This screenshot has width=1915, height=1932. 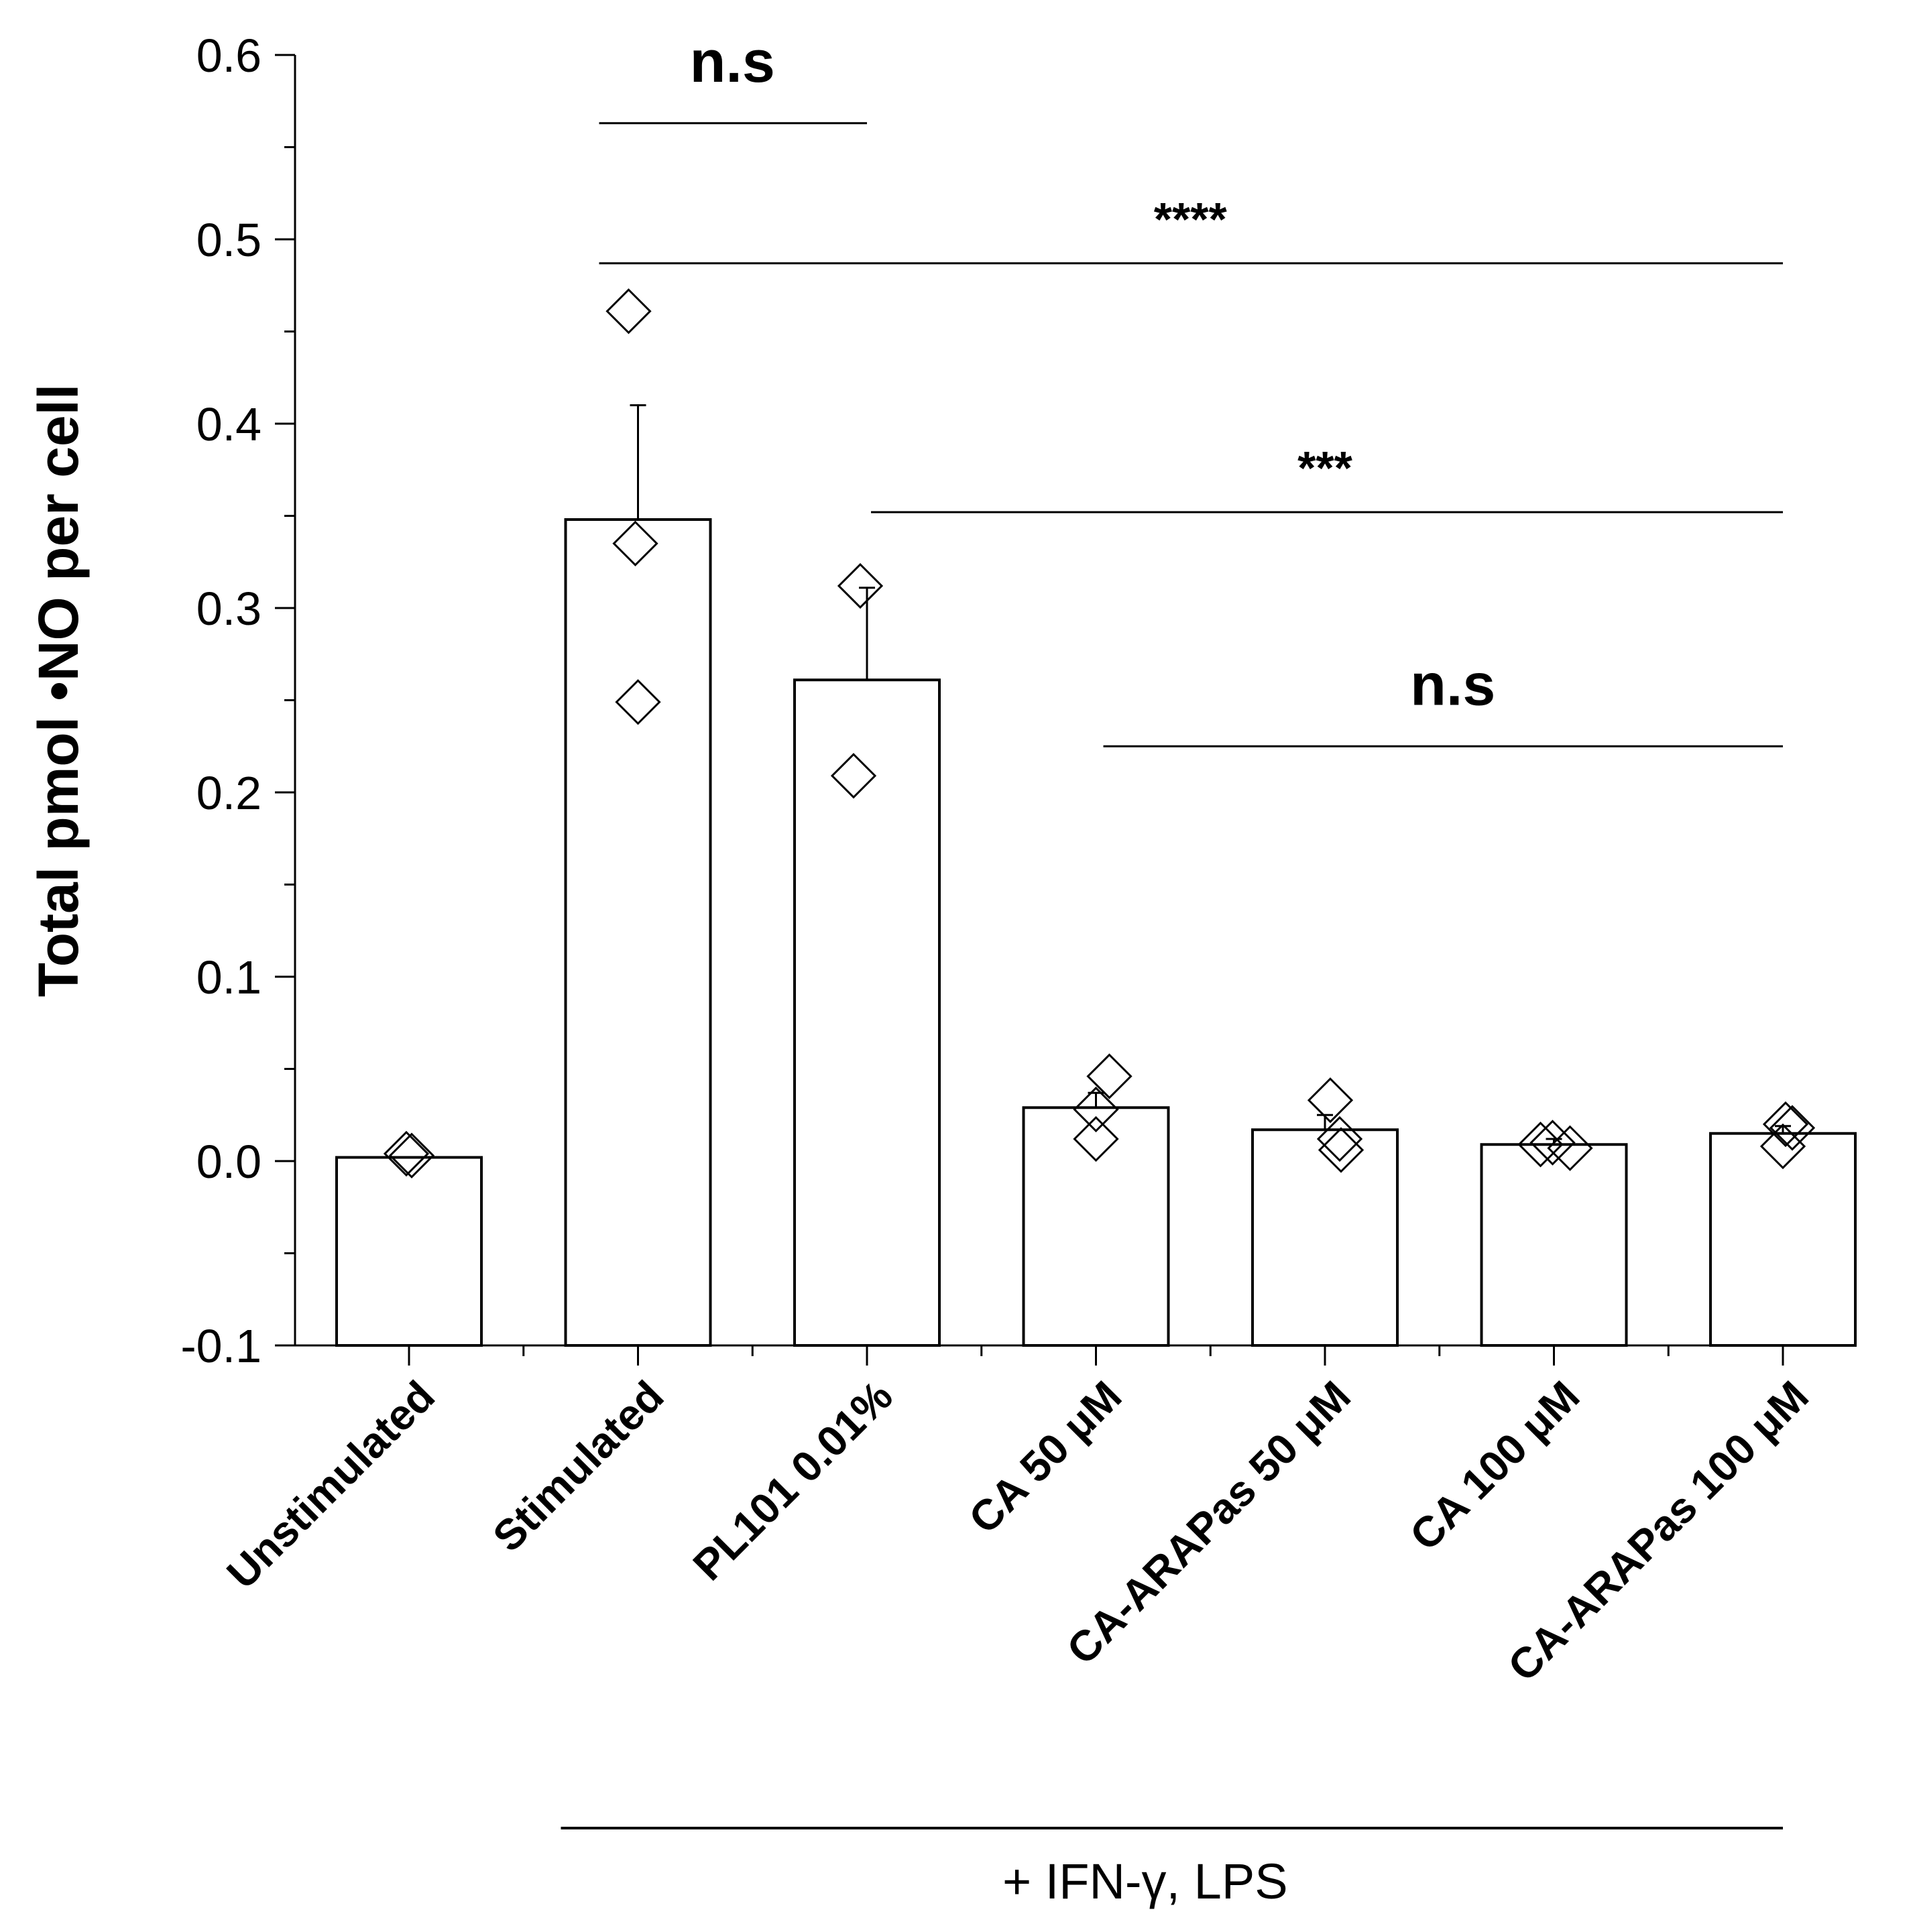 I want to click on bar-unstimulated, so click(x=409, y=1251).